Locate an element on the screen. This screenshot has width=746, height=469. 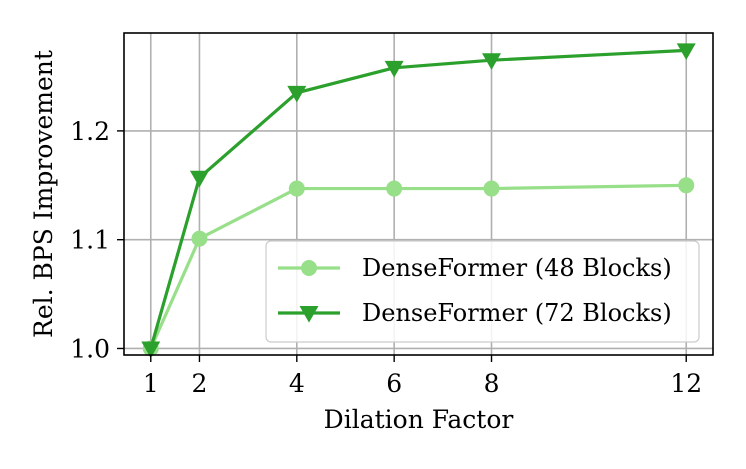
legend-label: DenseFormer (72 Blocks) is located at coordinates (517, 313).